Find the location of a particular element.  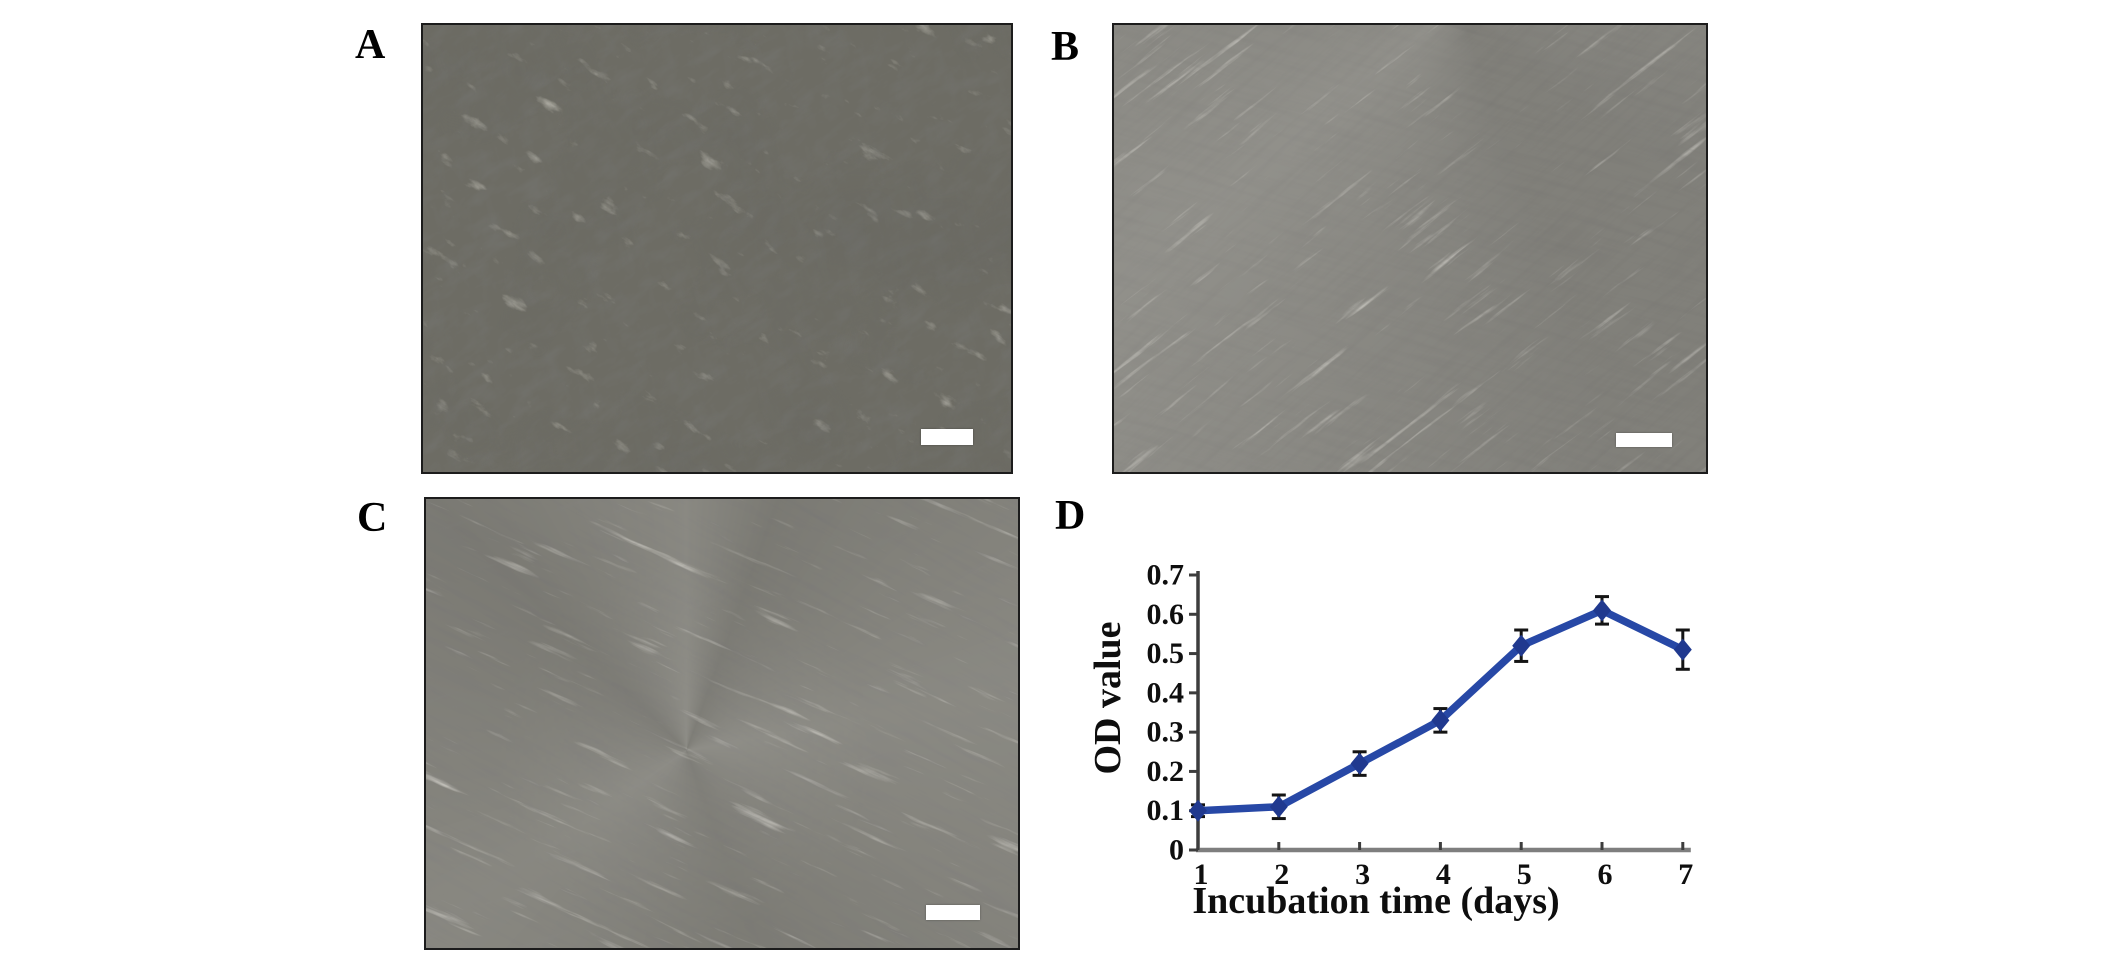

svg-text: 0.4 is located at coordinates (1166, 692).